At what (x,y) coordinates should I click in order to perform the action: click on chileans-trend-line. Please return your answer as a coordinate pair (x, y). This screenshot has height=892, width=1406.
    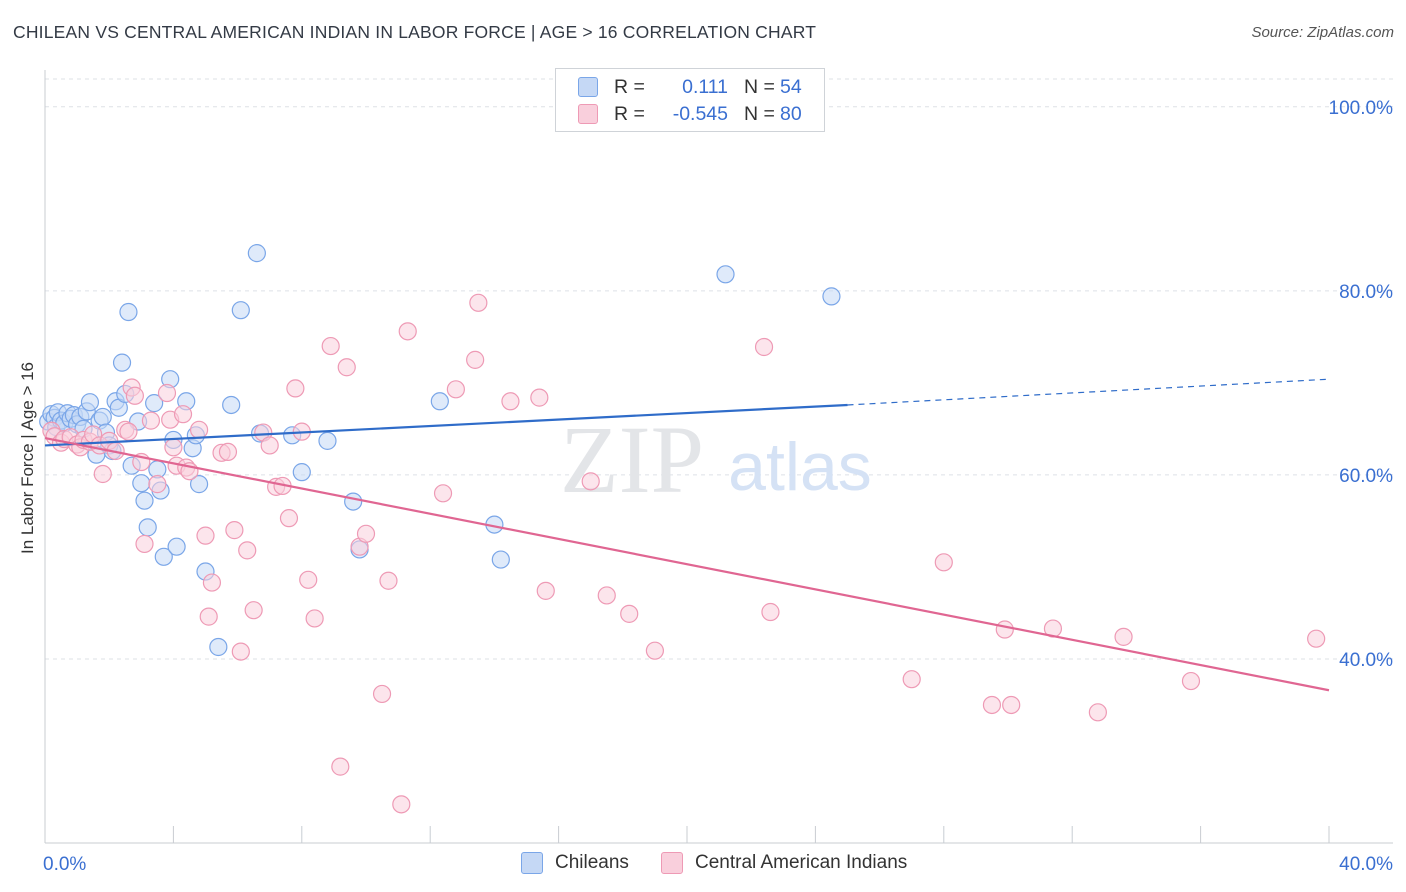
    Looking at the image, I should click on (446, 425).